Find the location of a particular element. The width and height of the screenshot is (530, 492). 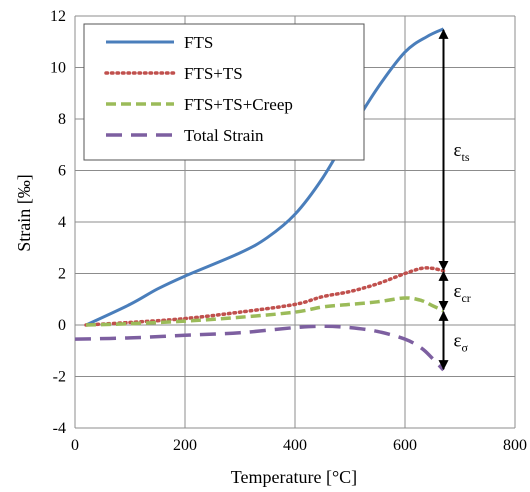

strain-label-0: εts is located at coordinates (462, 152).